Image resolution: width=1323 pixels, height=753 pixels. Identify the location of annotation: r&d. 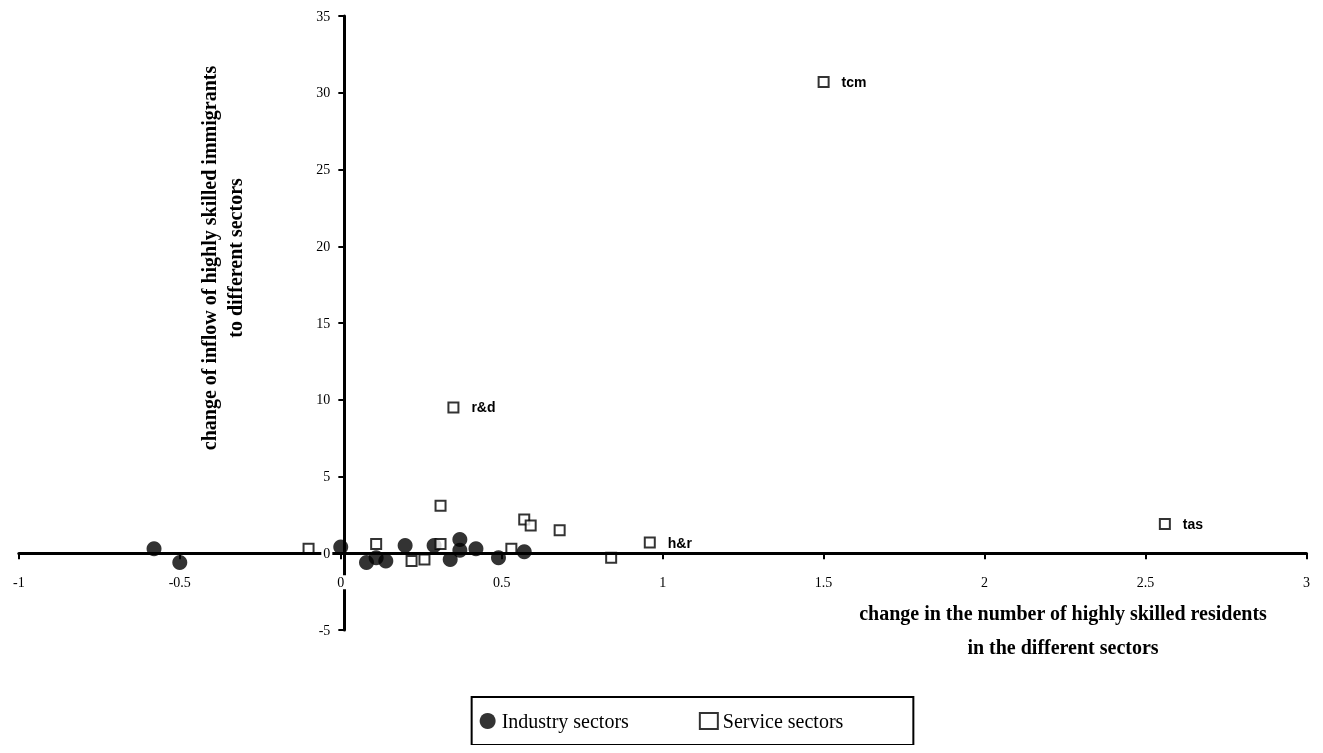
(483, 407).